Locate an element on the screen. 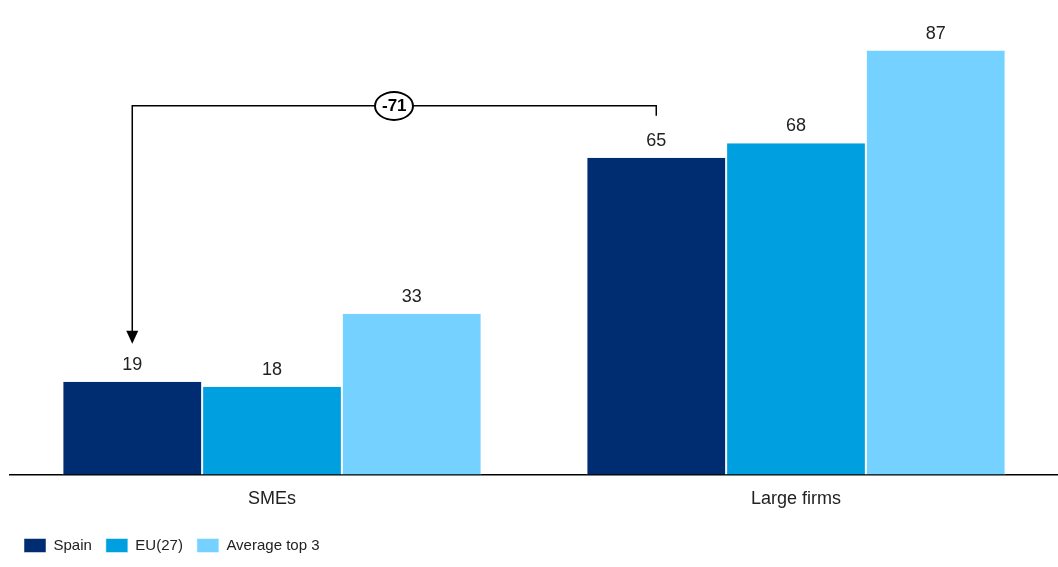 The height and width of the screenshot is (567, 1058). annotation: -71 is located at coordinates (394, 105).